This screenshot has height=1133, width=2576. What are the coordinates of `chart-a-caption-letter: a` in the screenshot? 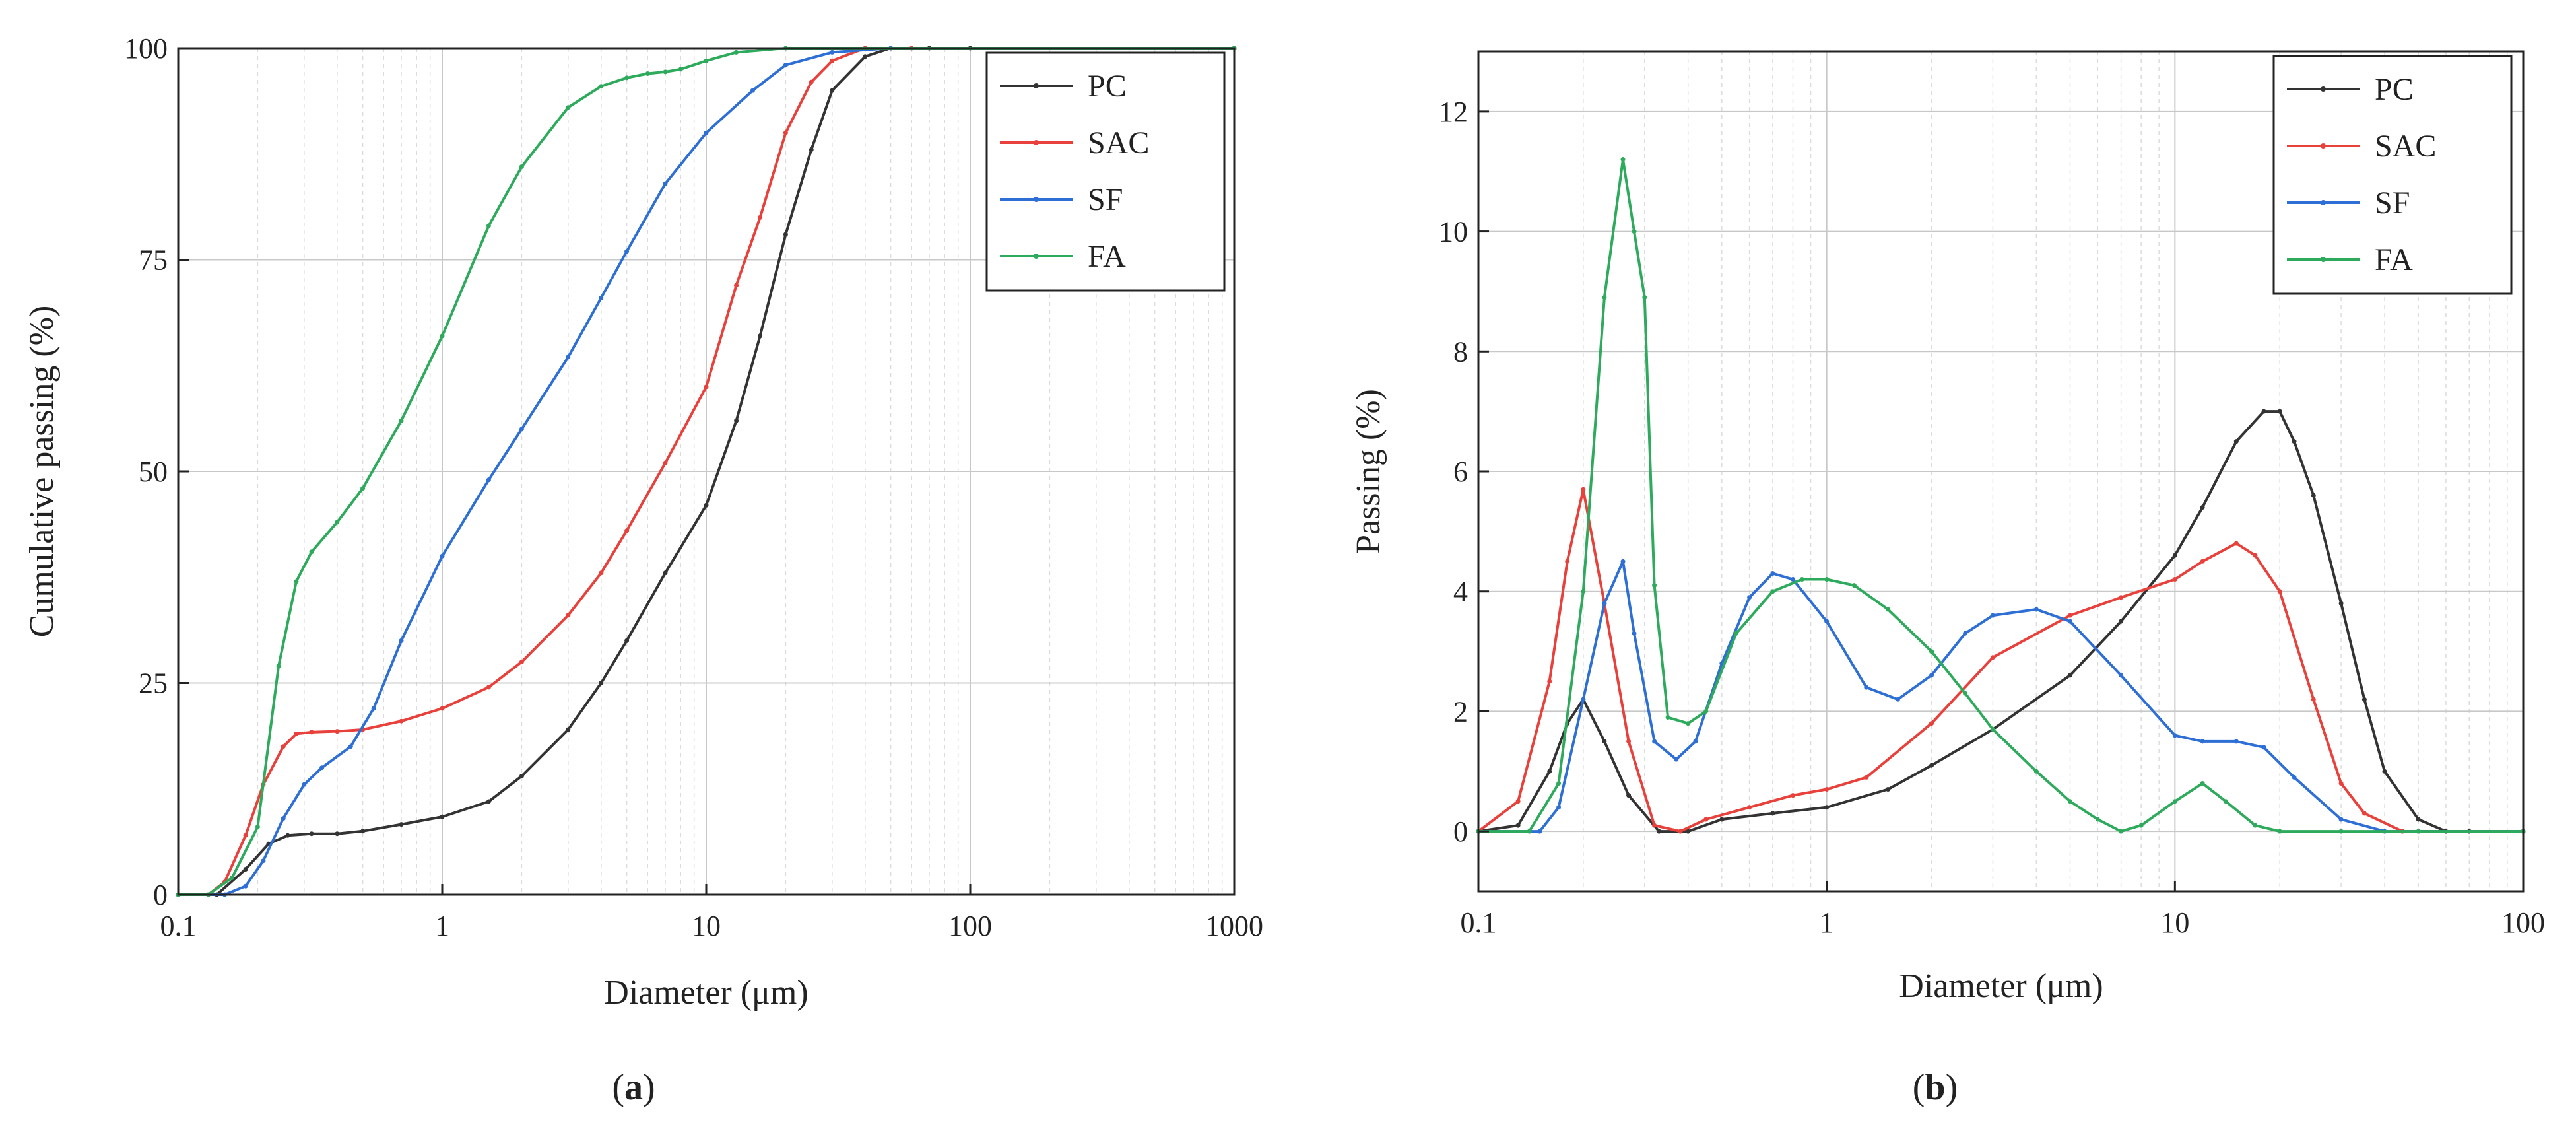 It's located at (633, 1087).